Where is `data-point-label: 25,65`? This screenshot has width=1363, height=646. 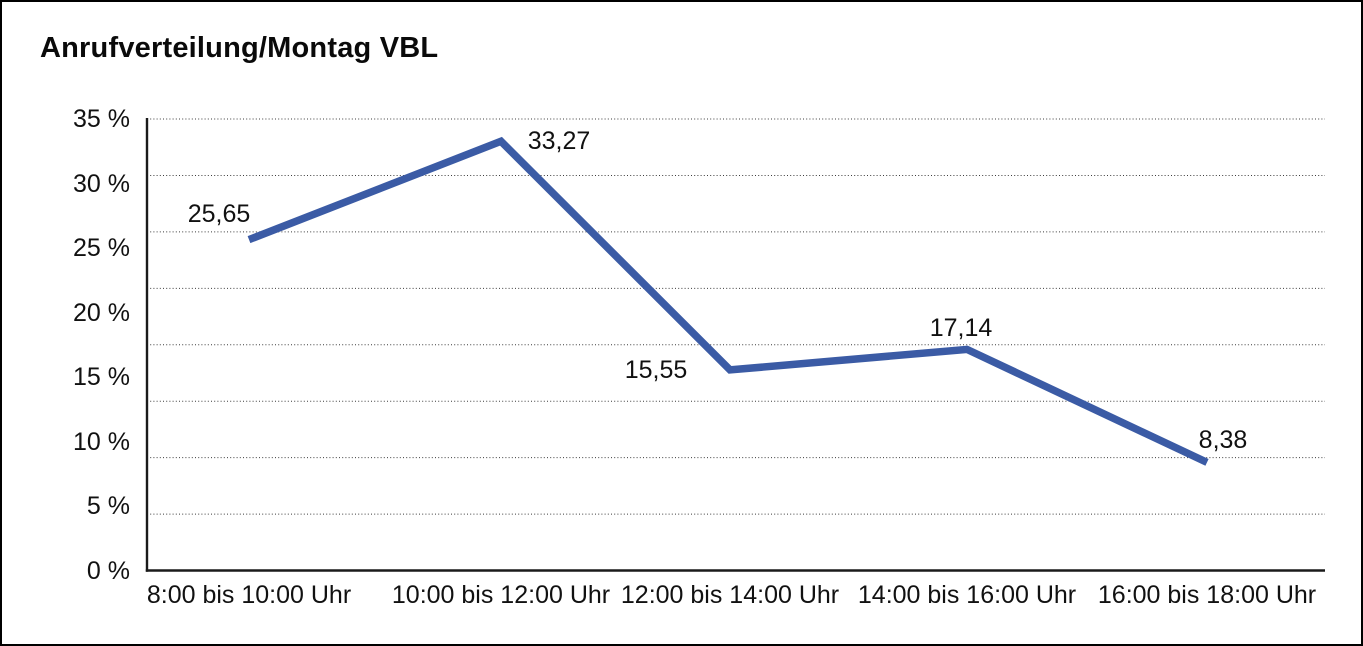
data-point-label: 25,65 is located at coordinates (219, 213).